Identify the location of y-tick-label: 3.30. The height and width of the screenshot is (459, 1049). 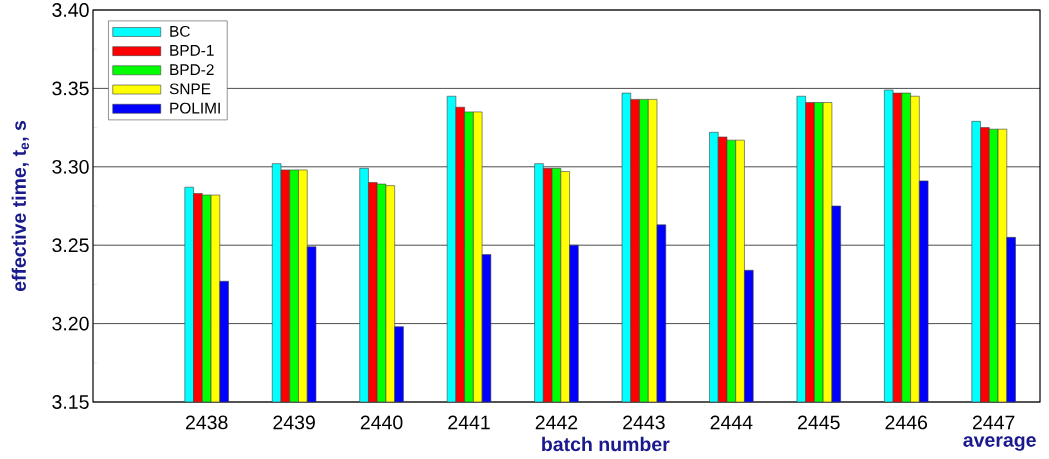
(70, 166).